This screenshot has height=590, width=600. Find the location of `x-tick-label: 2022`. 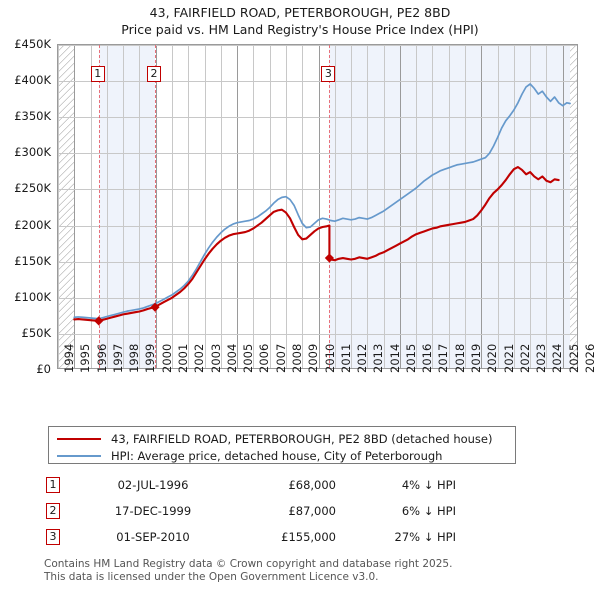

x-tick-label: 2022 is located at coordinates (524, 358).